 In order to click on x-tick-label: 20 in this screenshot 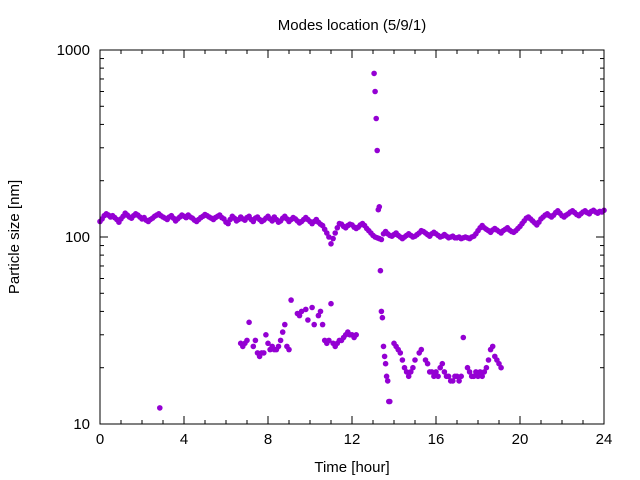, I will do `click(520, 439)`.